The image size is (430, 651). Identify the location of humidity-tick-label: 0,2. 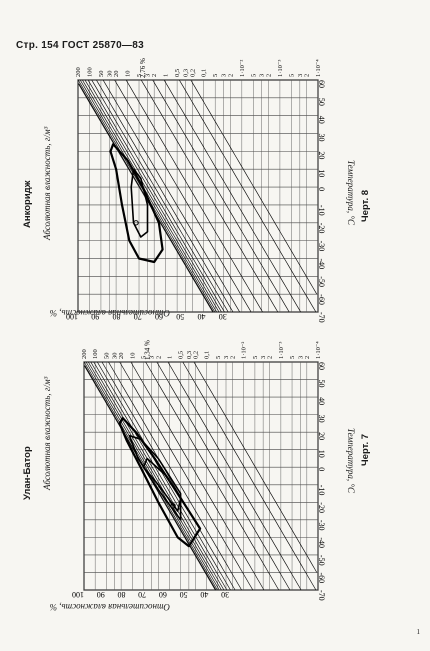
(192, 73).